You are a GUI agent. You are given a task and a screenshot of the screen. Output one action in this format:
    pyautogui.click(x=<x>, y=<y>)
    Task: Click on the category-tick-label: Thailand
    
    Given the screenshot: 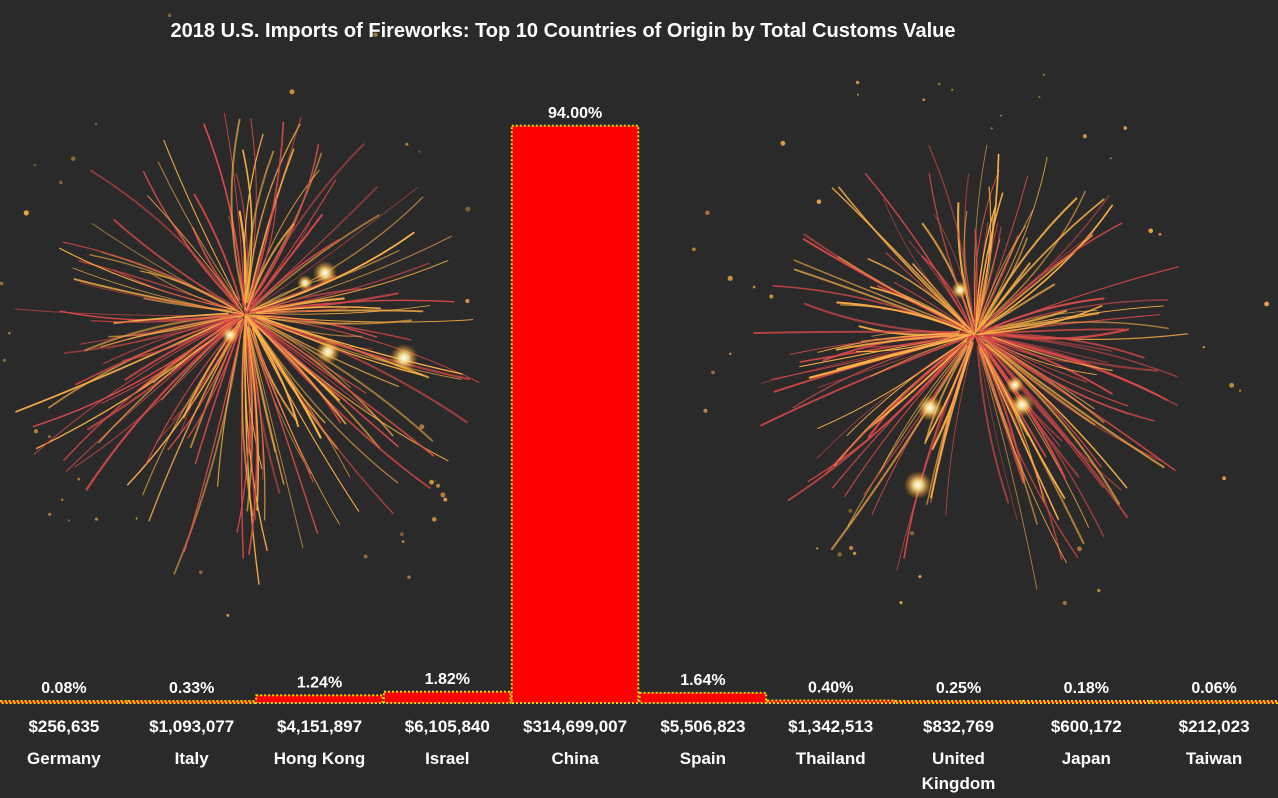 What is the action you would take?
    pyautogui.click(x=831, y=758)
    